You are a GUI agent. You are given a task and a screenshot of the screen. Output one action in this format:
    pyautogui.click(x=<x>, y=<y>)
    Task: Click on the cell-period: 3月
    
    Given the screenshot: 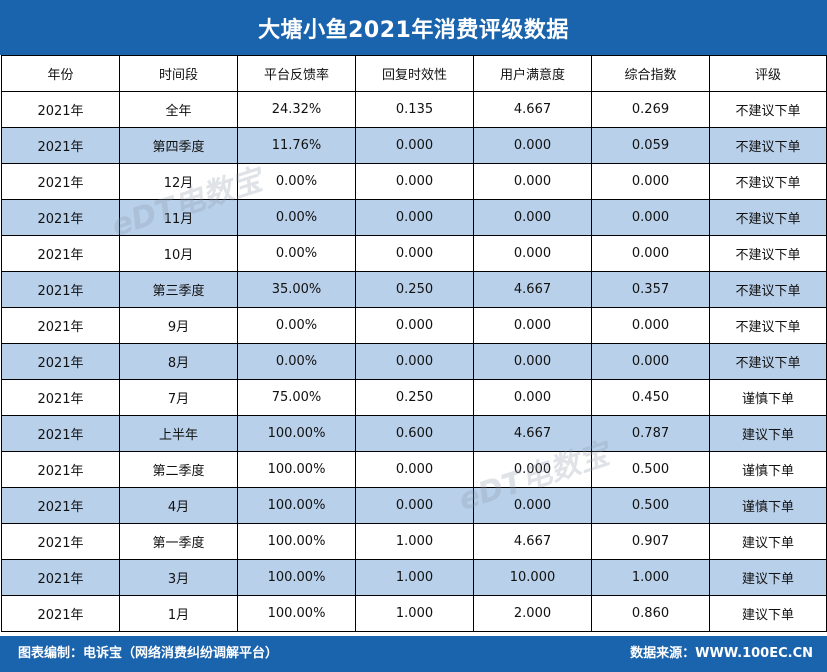 What is the action you would take?
    pyautogui.click(x=178, y=577)
    